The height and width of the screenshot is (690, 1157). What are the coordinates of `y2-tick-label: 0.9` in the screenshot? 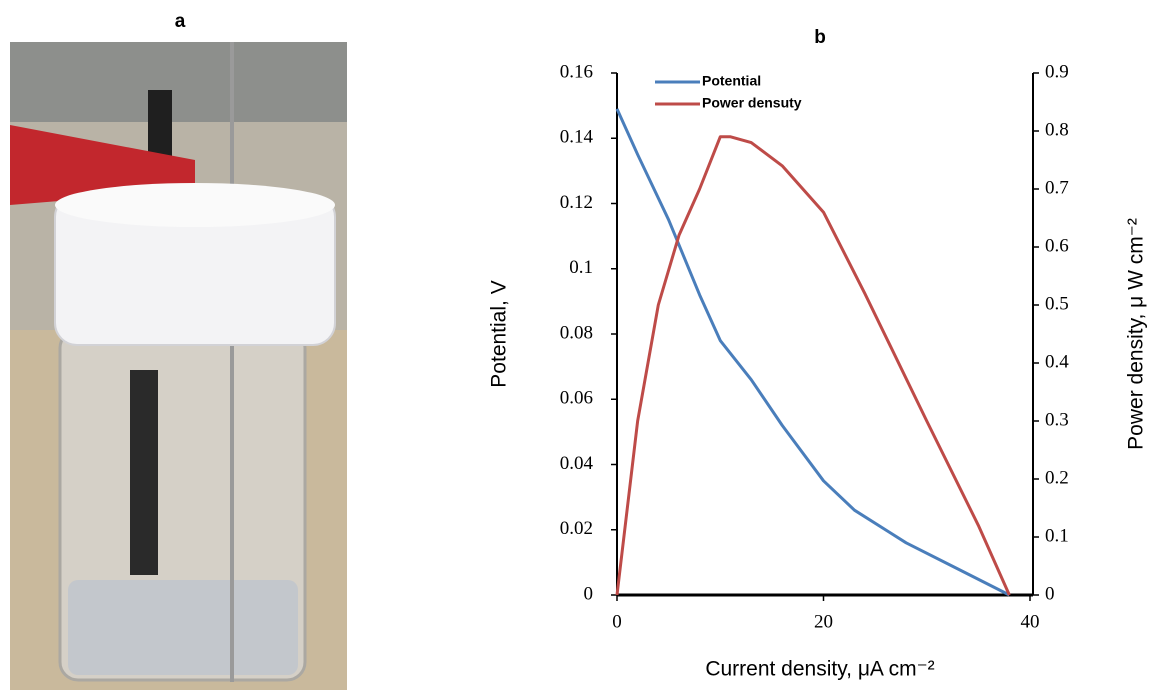 It's located at (1057, 71).